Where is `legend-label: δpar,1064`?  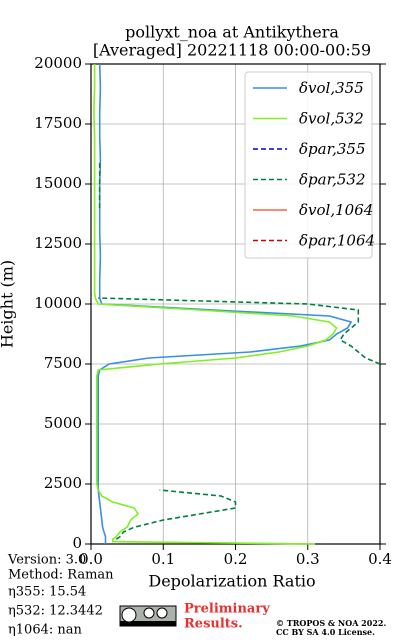
legend-label: δpar,1064 is located at coordinates (337, 241).